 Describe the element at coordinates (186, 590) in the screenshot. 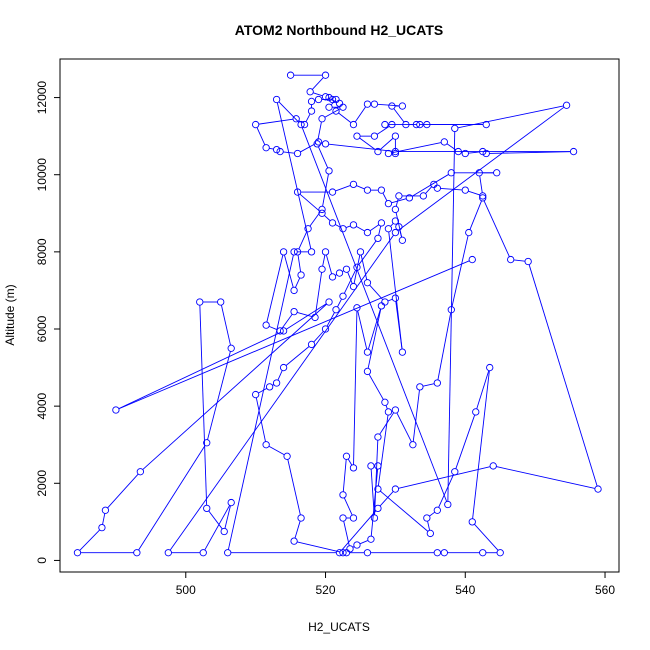

I see `x-tick-label: 500` at that location.